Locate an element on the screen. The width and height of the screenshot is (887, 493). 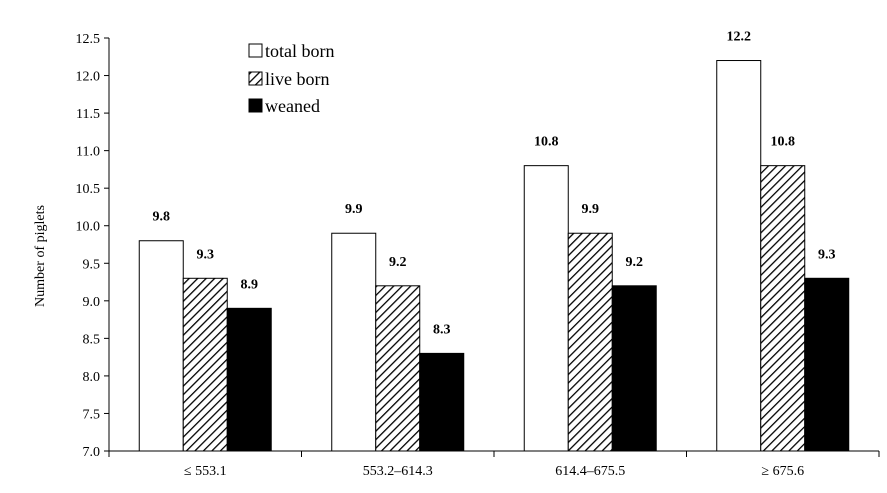
data-label: 12.2 is located at coordinates (739, 37).